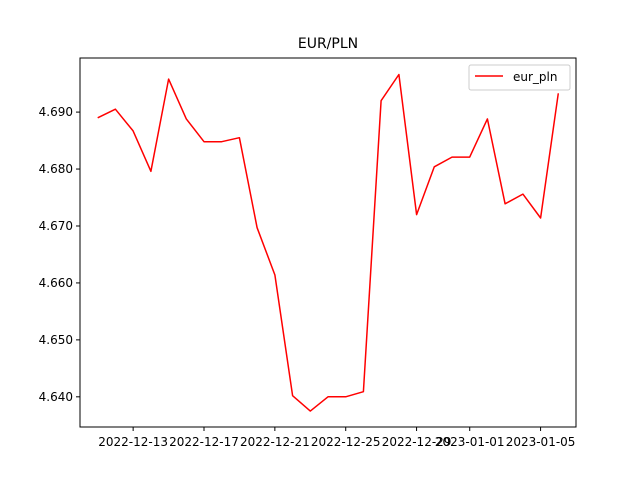 The image size is (640, 485). What do you see at coordinates (328, 44) in the screenshot?
I see `chart-title: EUR/PLN` at bounding box center [328, 44].